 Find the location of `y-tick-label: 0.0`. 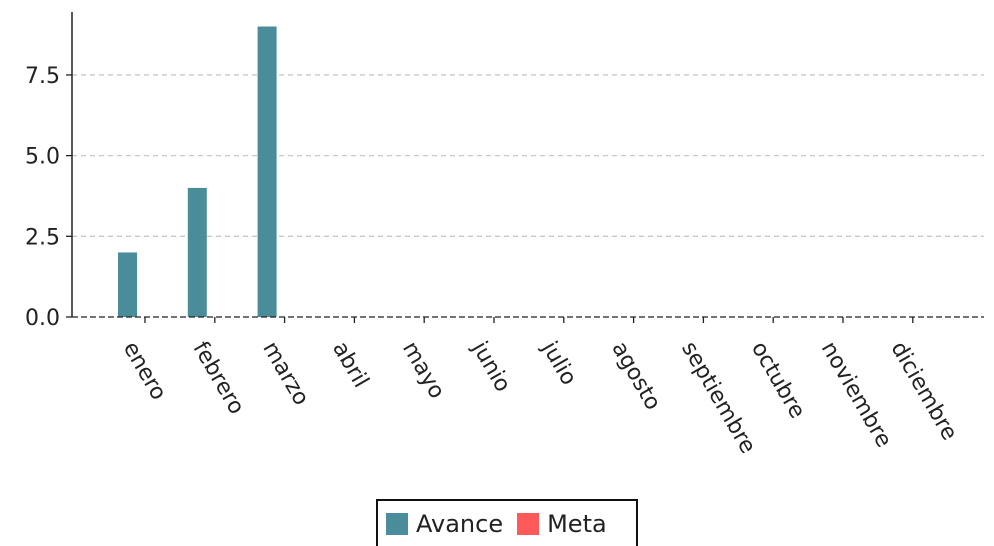

y-tick-label: 0.0 is located at coordinates (42, 318).